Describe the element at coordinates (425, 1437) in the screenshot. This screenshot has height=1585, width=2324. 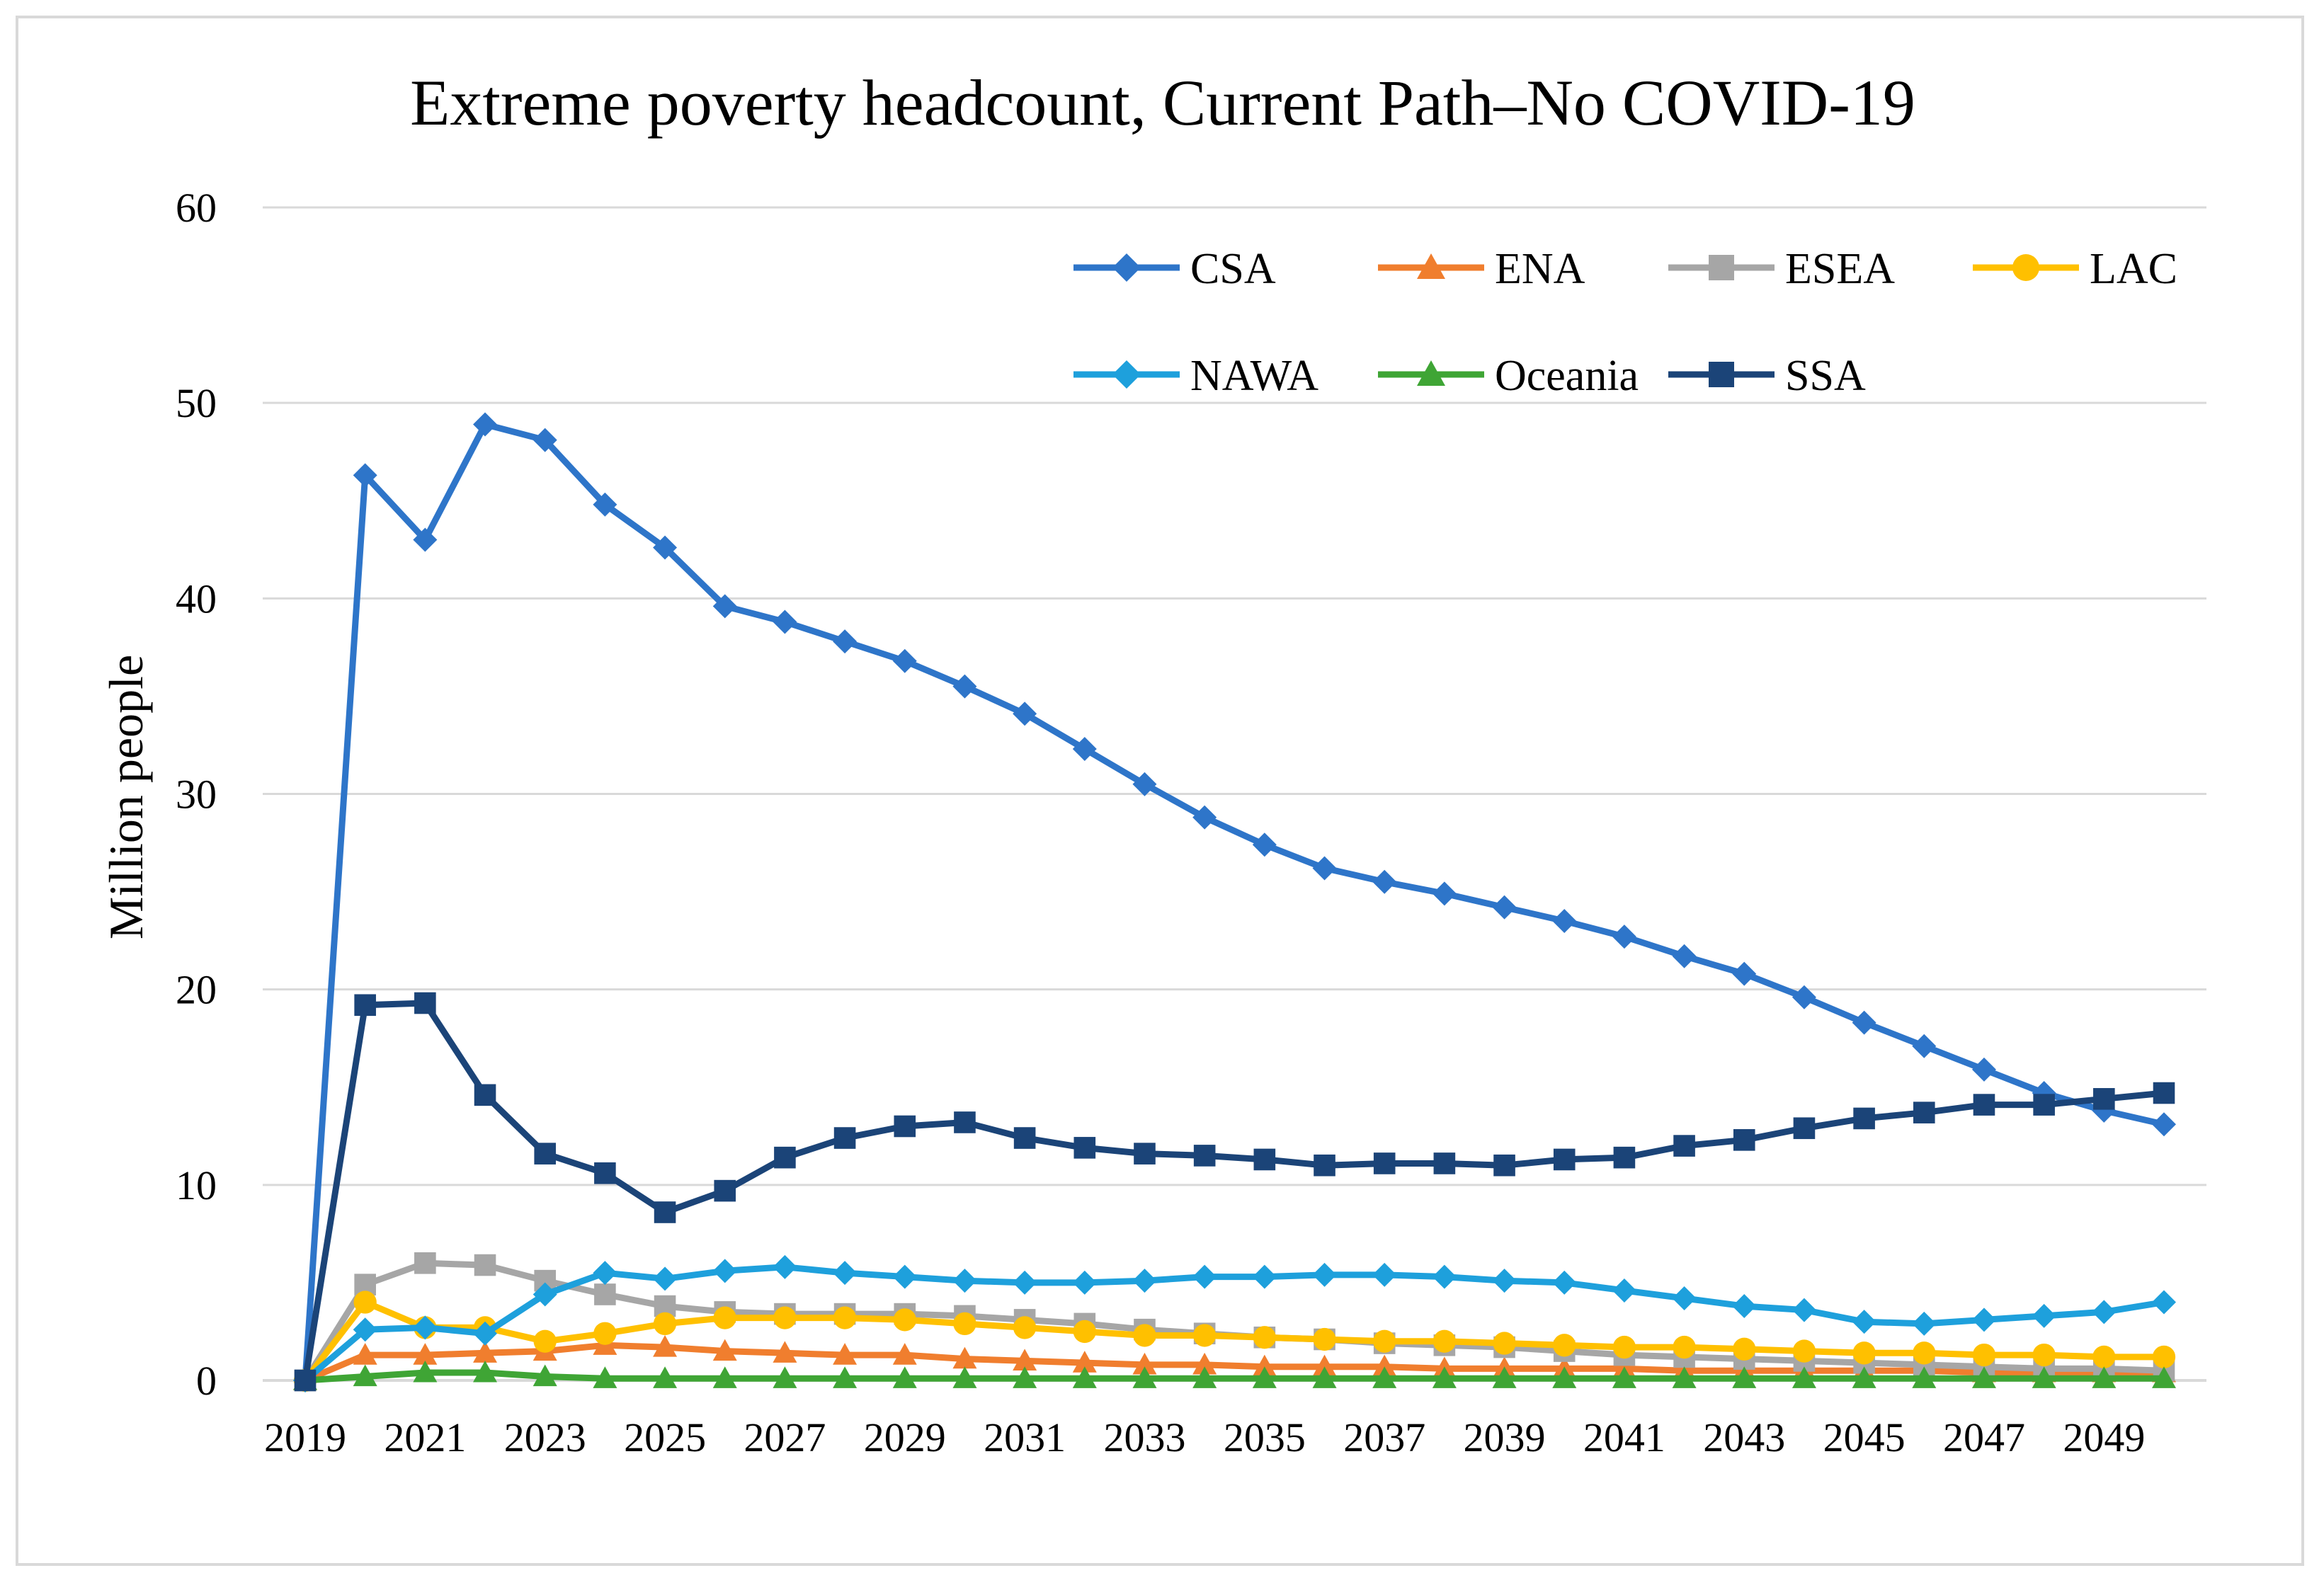
I see `x-tick-label: 2021` at that location.